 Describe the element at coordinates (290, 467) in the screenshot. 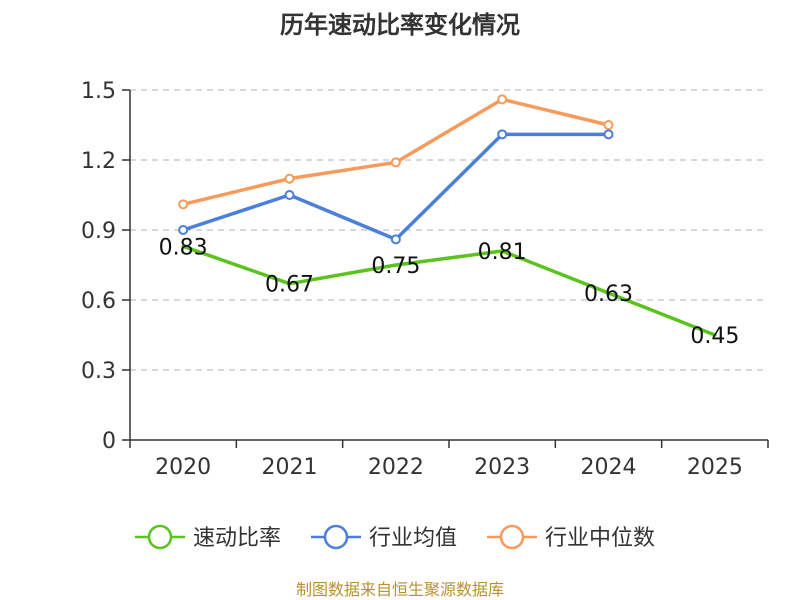

I see `x-tick-label: 2021` at that location.